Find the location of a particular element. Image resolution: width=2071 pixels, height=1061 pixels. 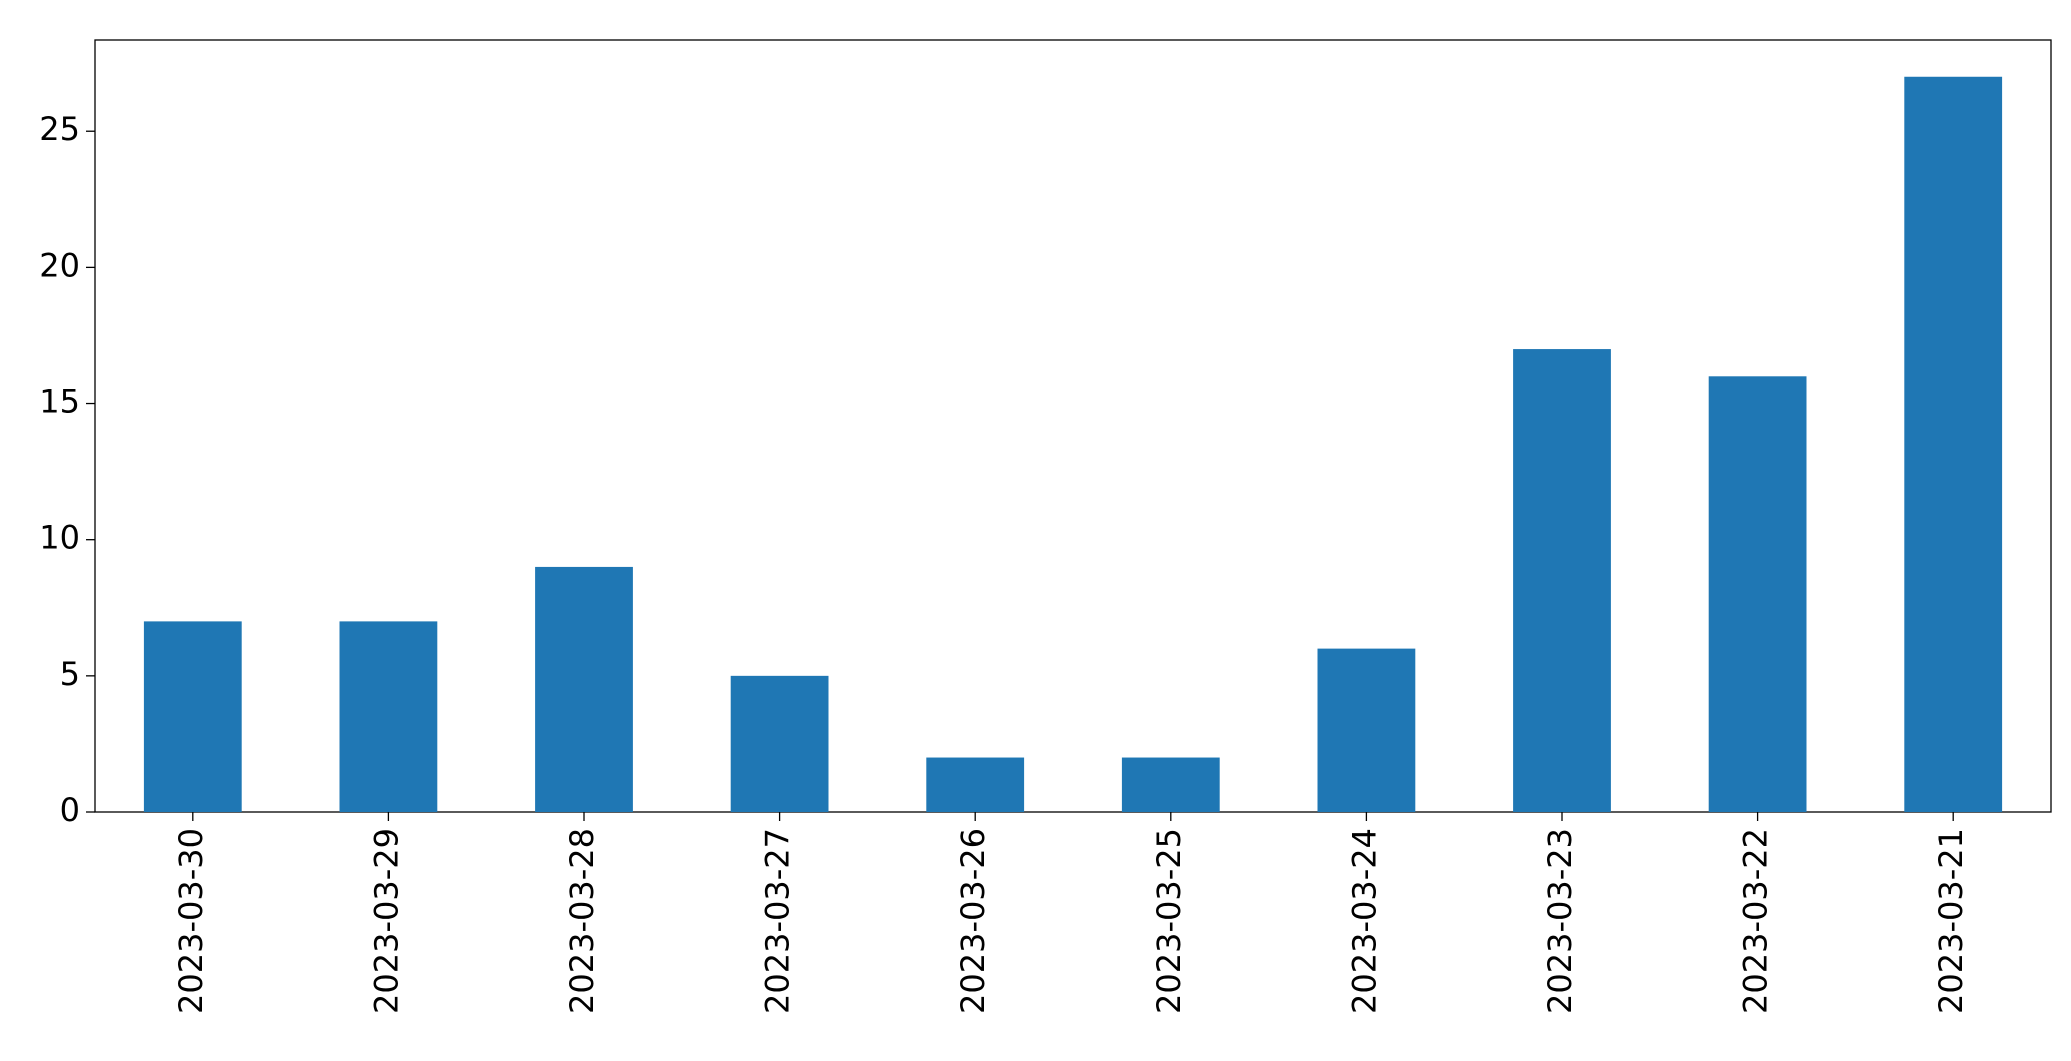

y-tick-label: 5 is located at coordinates (70, 674).